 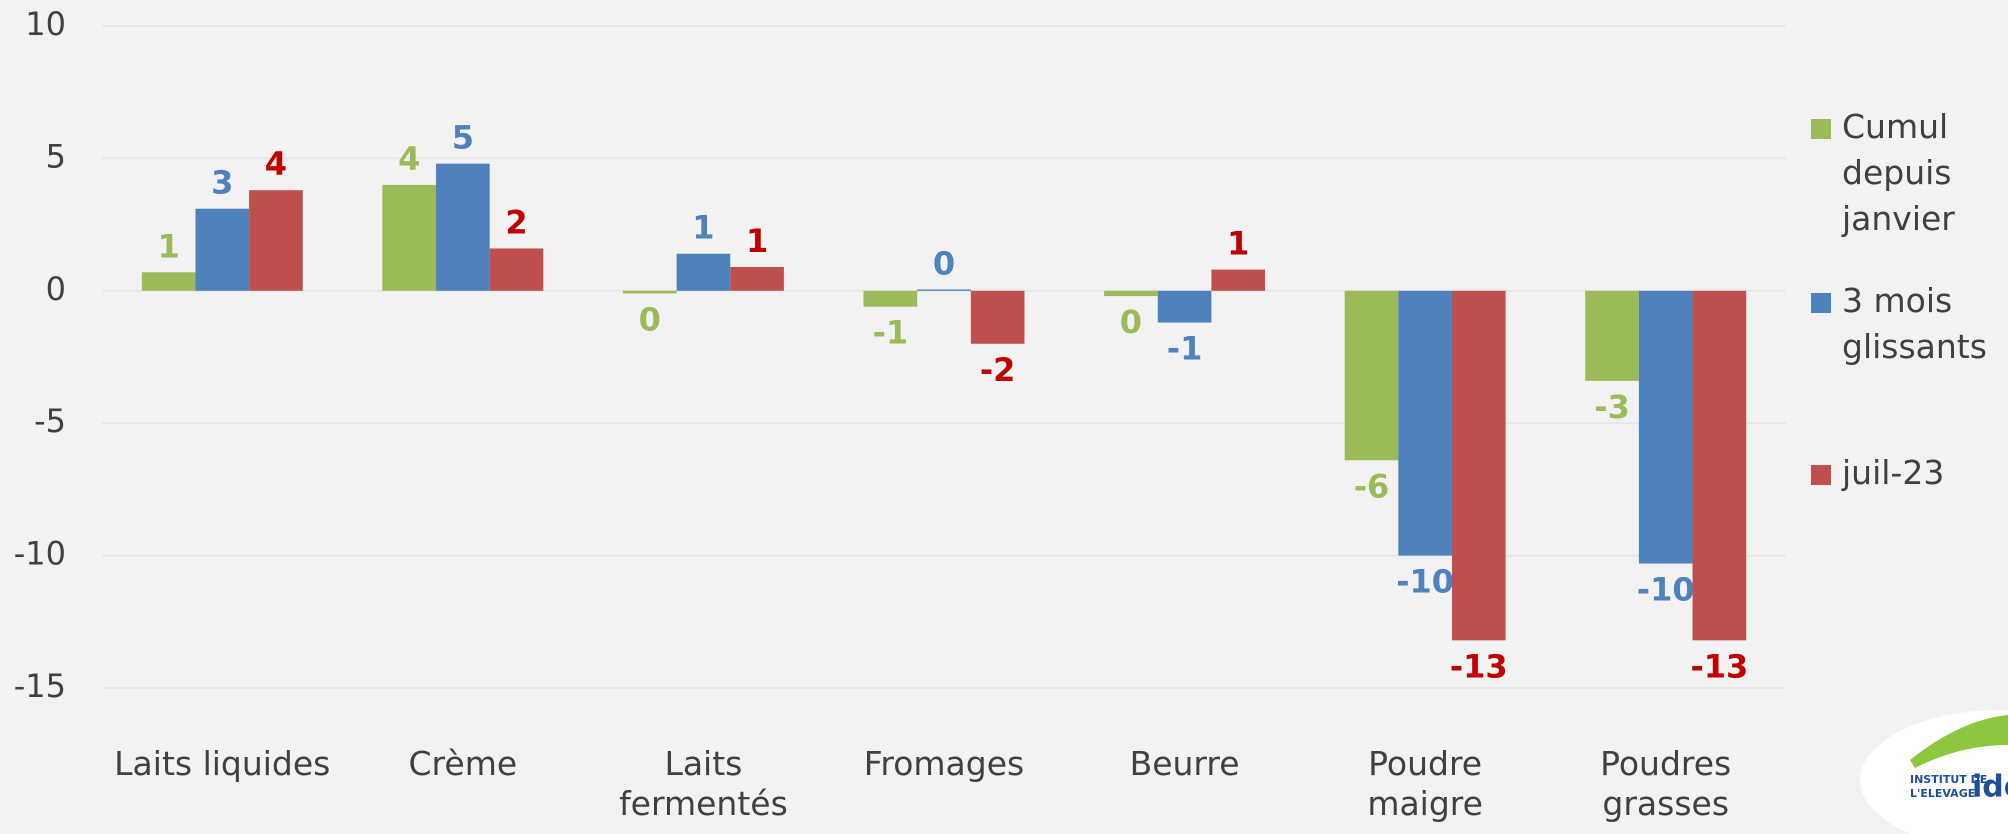 I want to click on y-tick-label: 5, so click(x=56, y=156).